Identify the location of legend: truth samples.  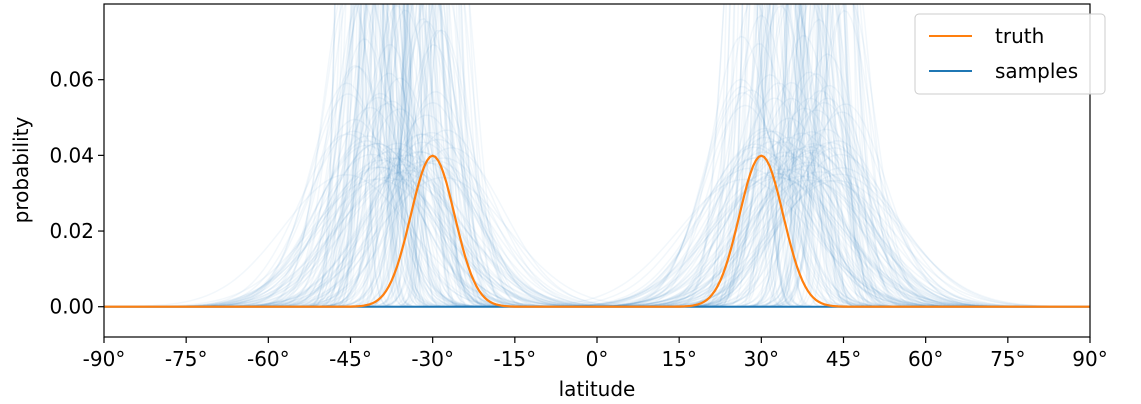
(1010, 54).